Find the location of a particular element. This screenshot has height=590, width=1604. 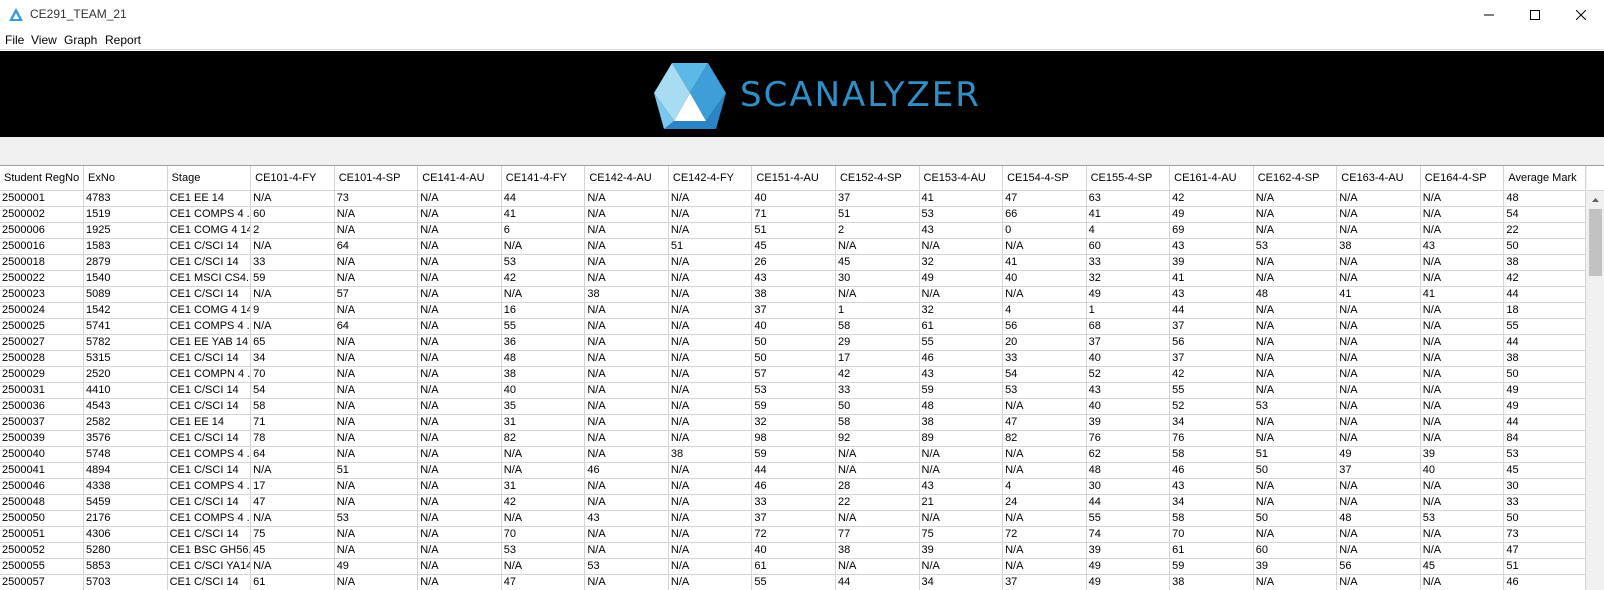

table-cell: 75 is located at coordinates (292, 534).